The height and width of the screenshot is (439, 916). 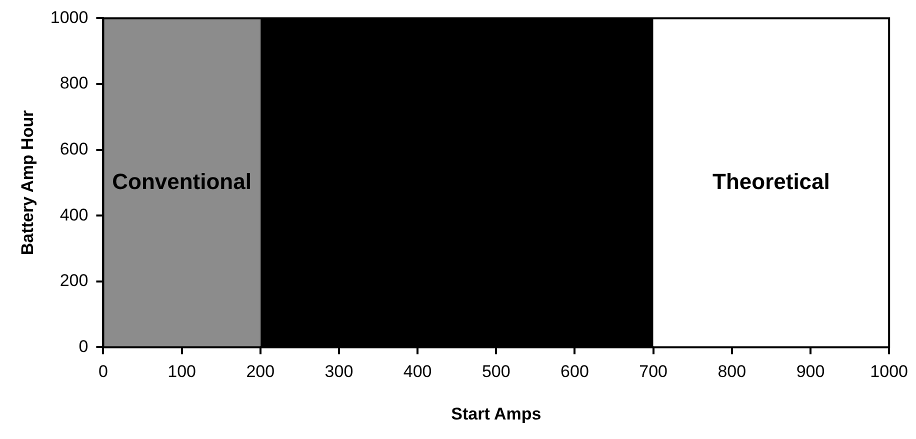 I want to click on x-tick-label: 400, so click(x=417, y=372).